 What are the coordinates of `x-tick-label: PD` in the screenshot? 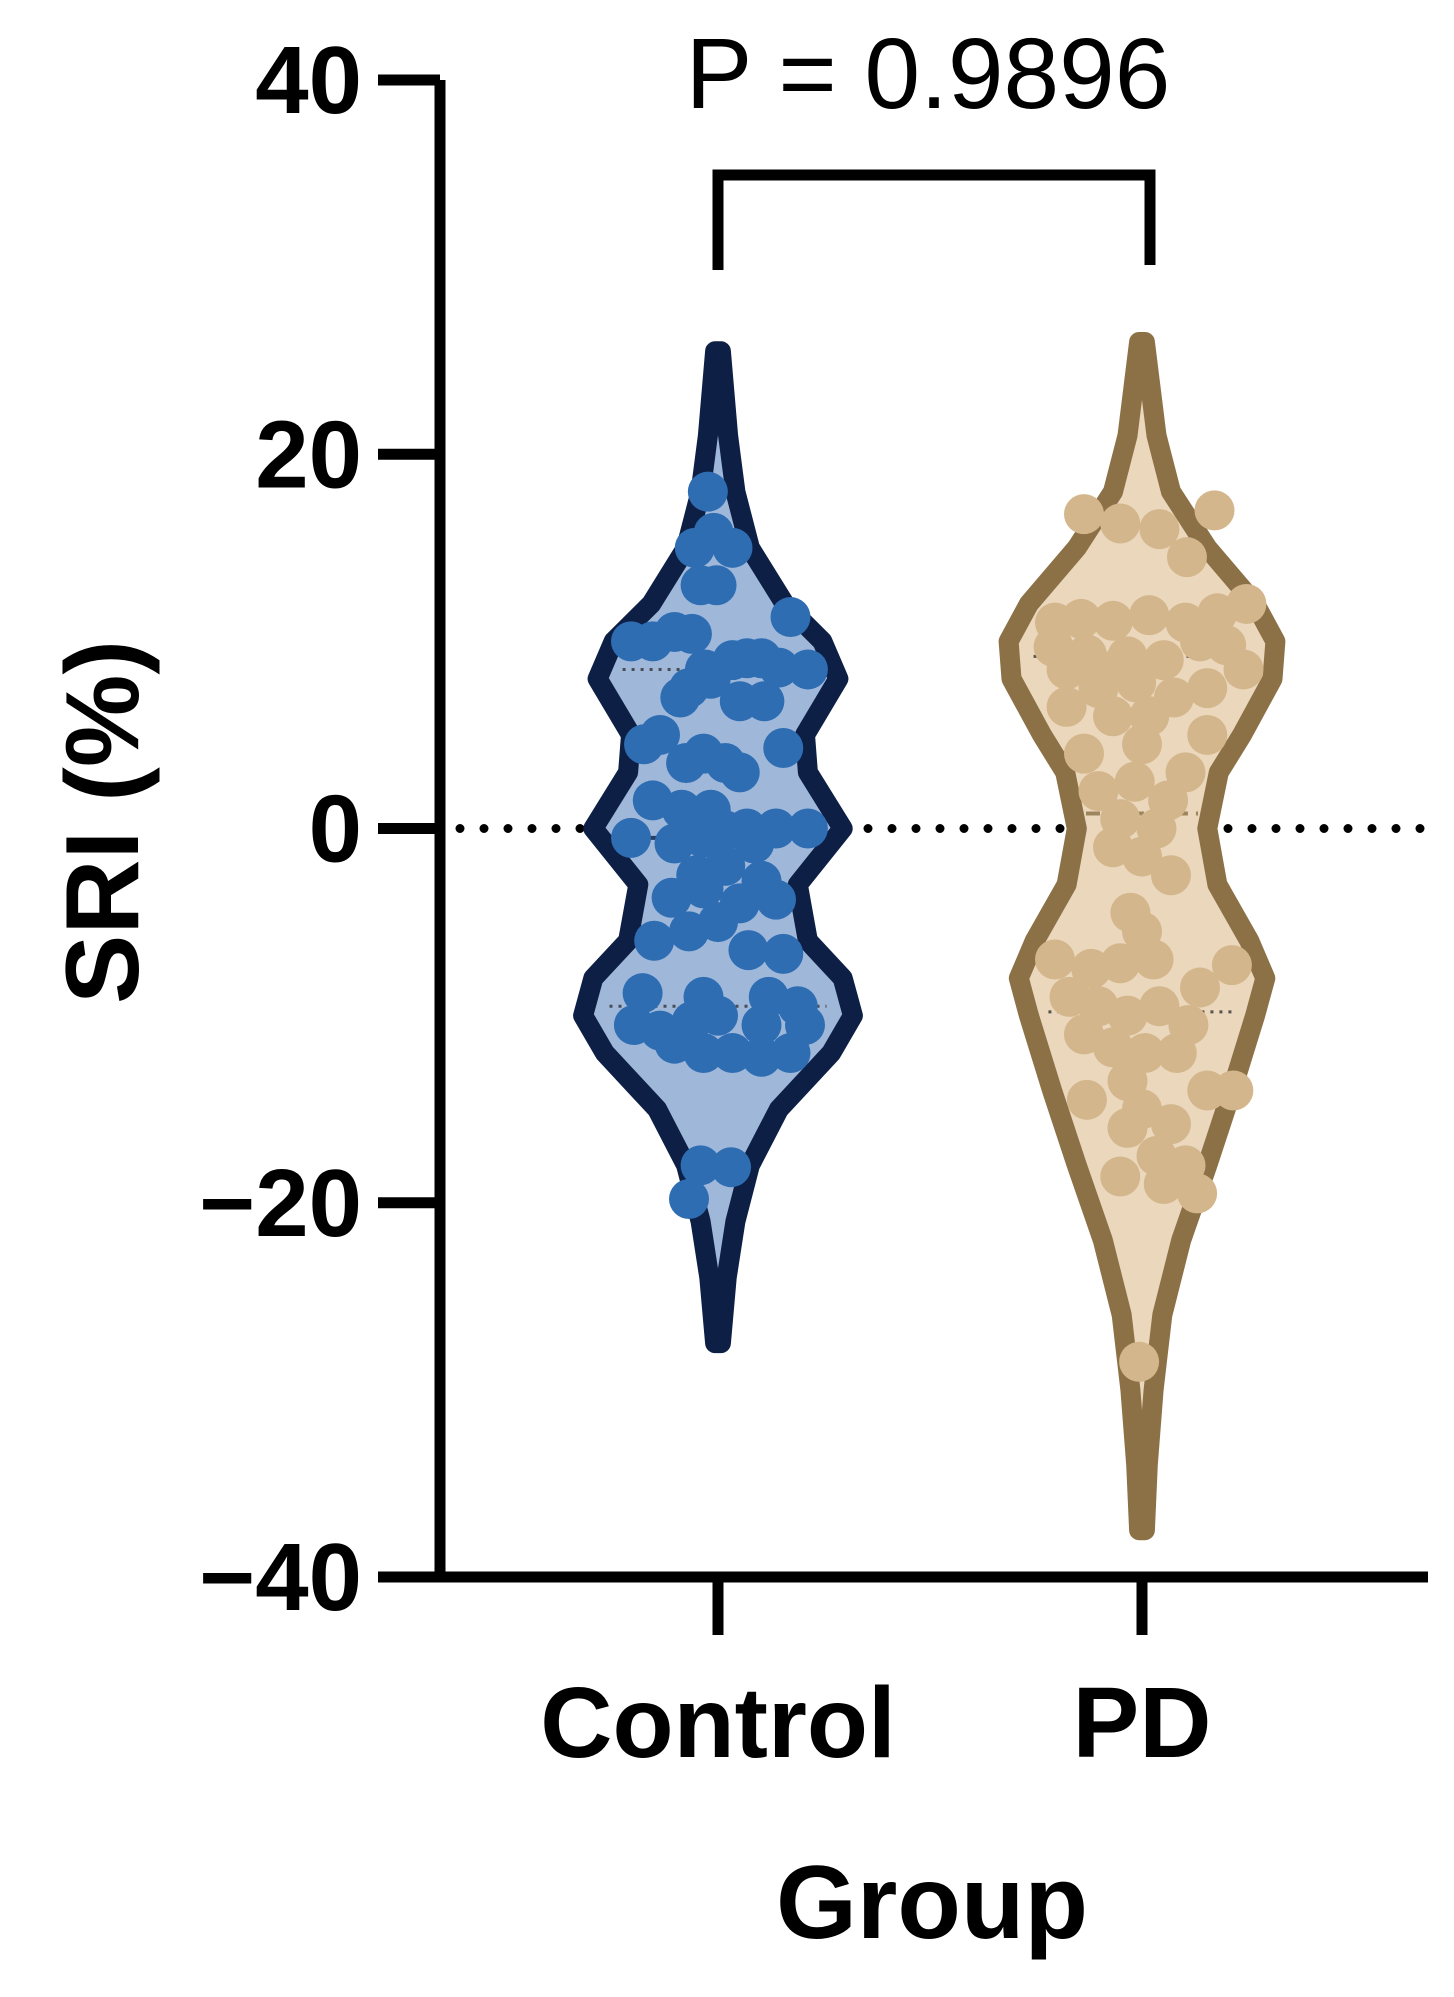 It's located at (1142, 1723).